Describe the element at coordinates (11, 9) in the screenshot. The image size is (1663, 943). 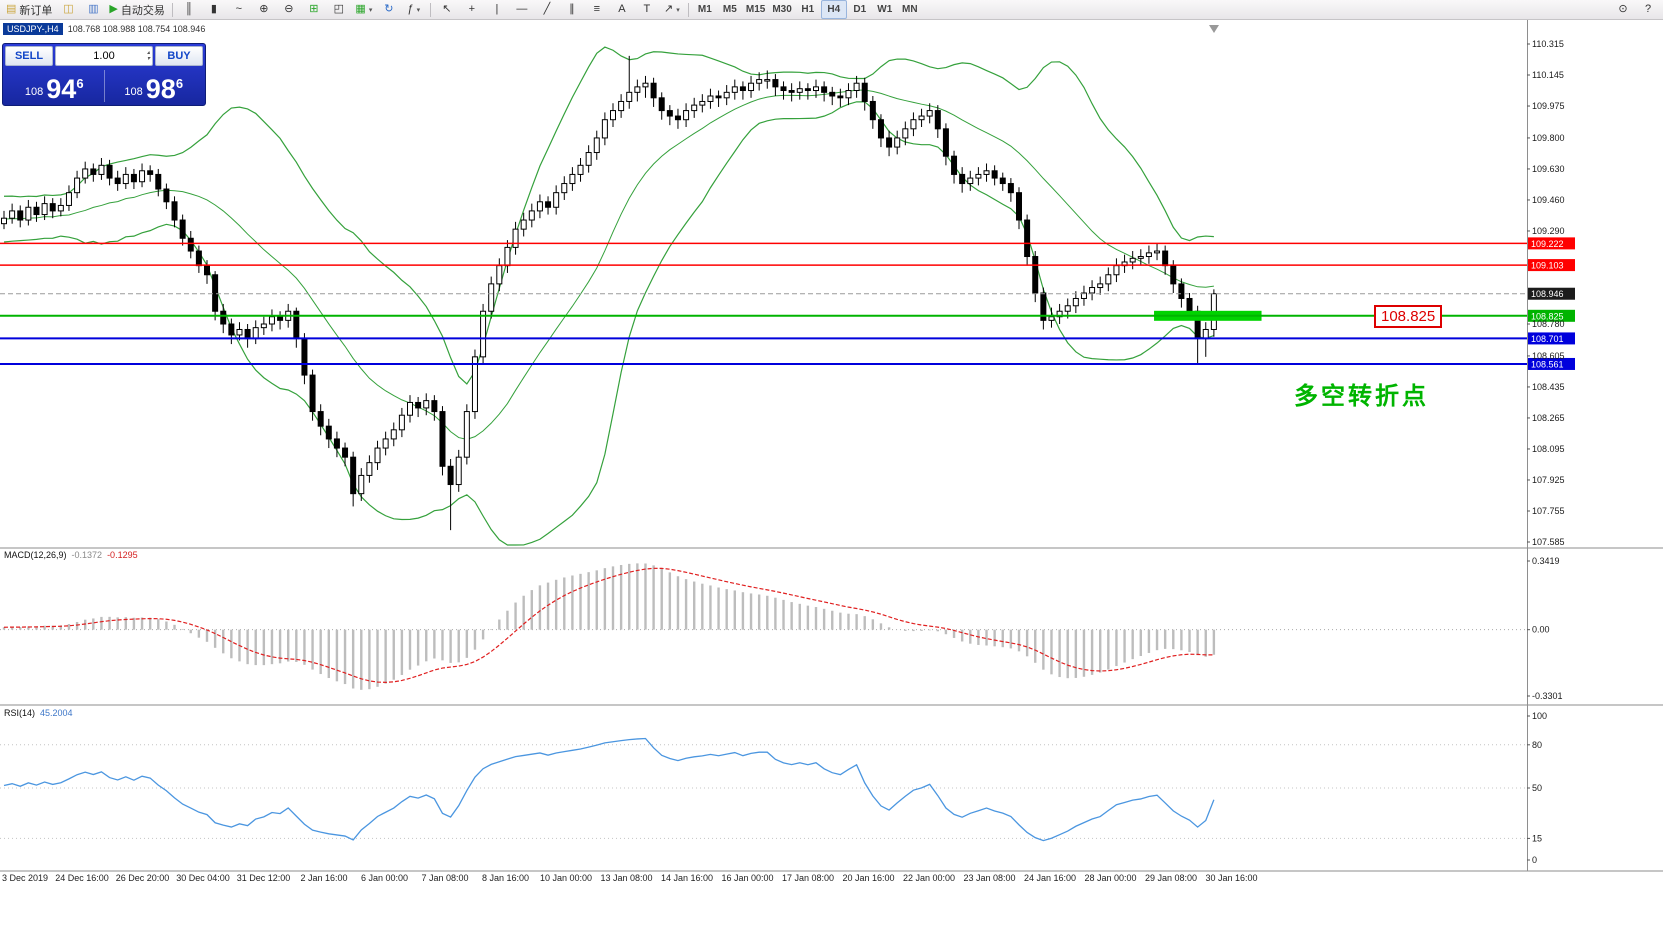
I see `new-order-icon: ▤` at that location.